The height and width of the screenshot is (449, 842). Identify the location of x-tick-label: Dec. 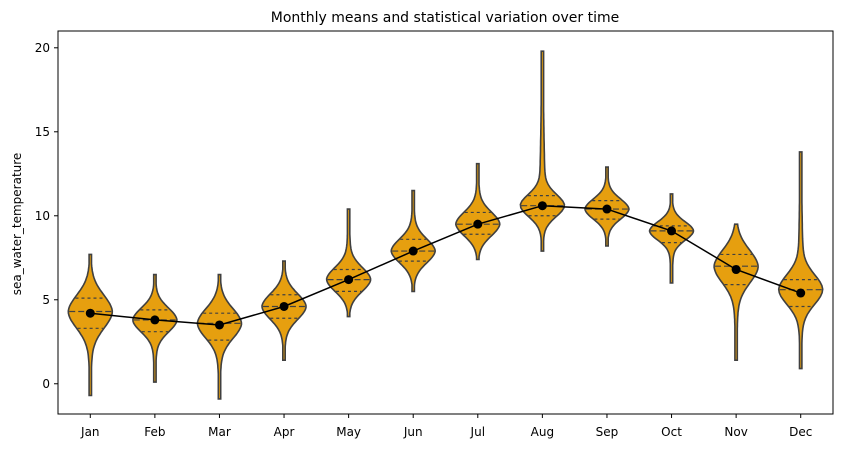
(800, 432).